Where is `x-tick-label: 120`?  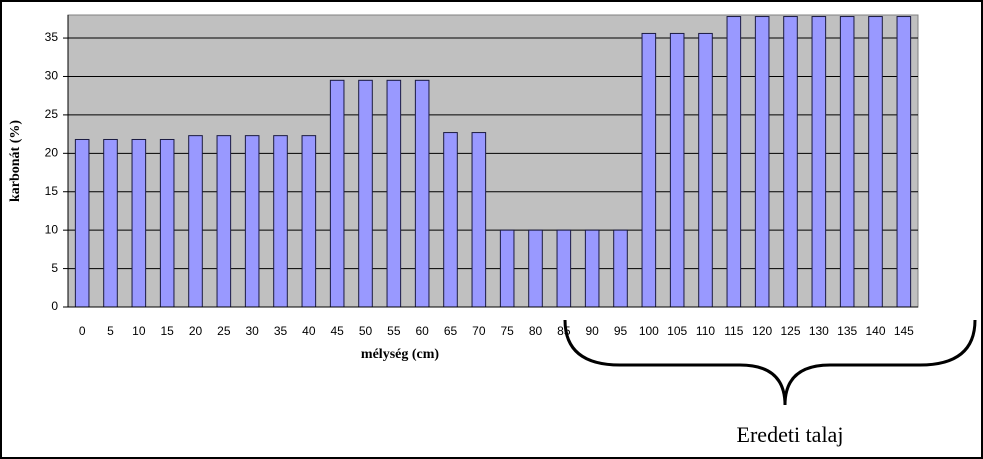 x-tick-label: 120 is located at coordinates (762, 331).